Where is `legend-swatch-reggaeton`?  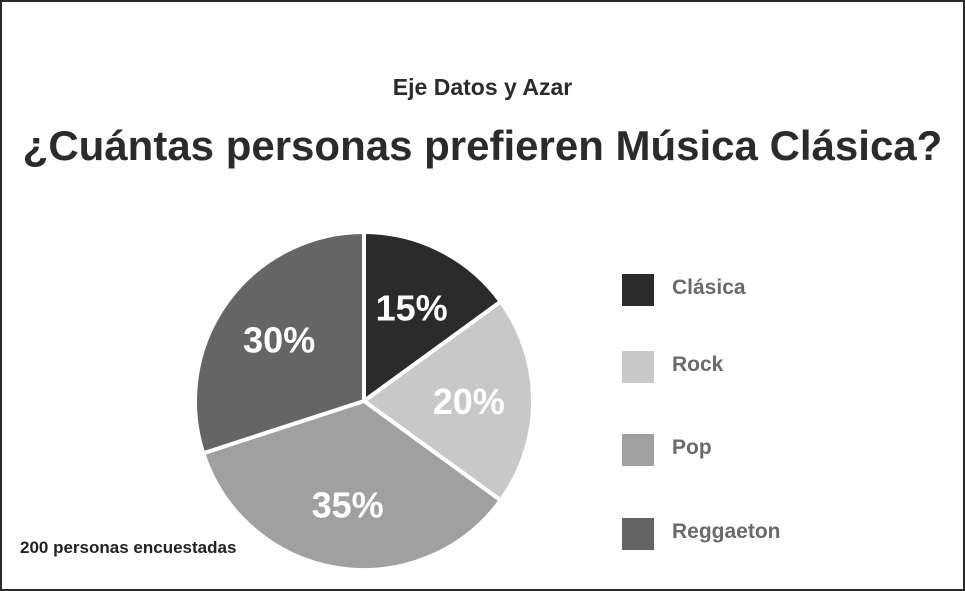 legend-swatch-reggaeton is located at coordinates (638, 534).